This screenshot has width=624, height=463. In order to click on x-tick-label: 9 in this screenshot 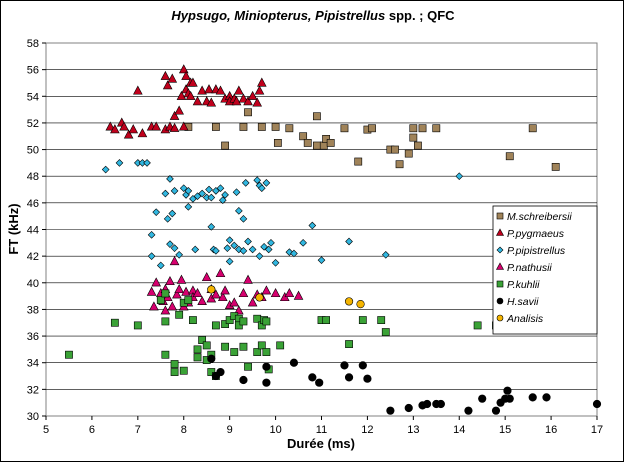, I will do `click(230, 430)`.